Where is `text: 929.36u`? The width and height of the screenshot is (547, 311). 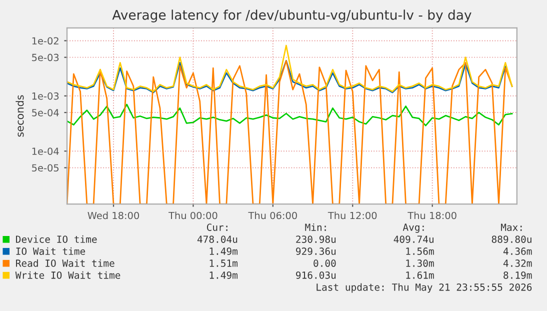 text: 929.36u is located at coordinates (316, 251).